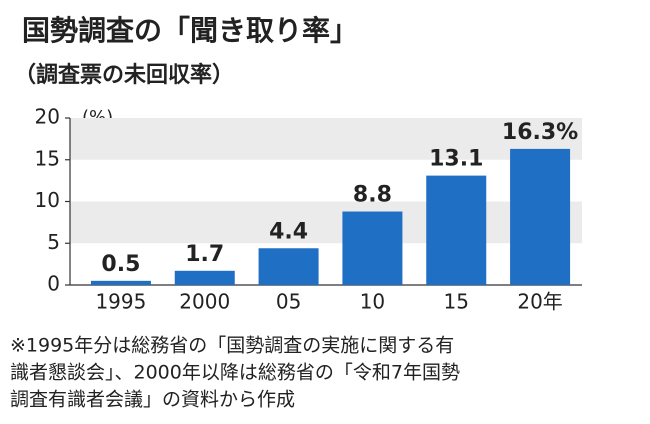 The image size is (650, 424). I want to click on x-tick-label: 10, so click(372, 302).